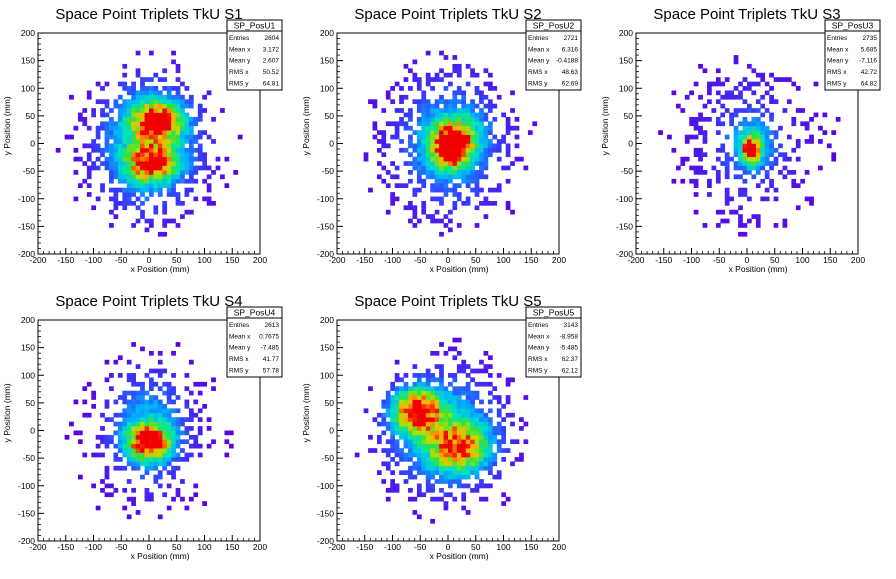  What do you see at coordinates (538, 38) in the screenshot?
I see `stats-label: Entries` at bounding box center [538, 38].